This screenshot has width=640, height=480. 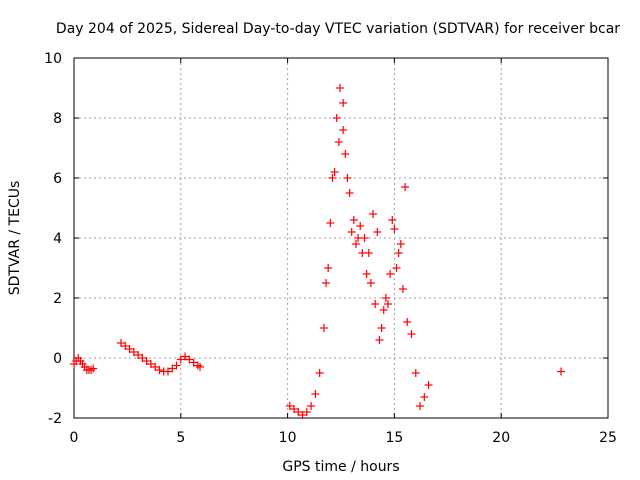 I want to click on x-axis-label: GPS time / hours, so click(x=340, y=467).